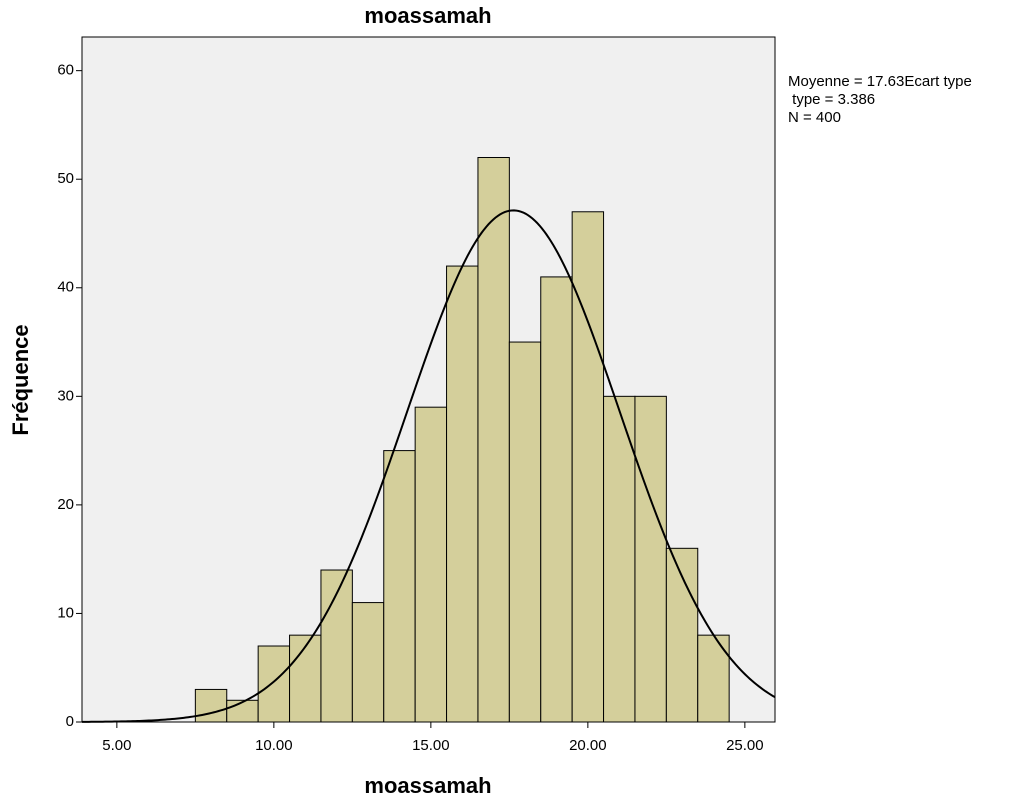  What do you see at coordinates (70, 721) in the screenshot?
I see `y-tick-label: 0` at bounding box center [70, 721].